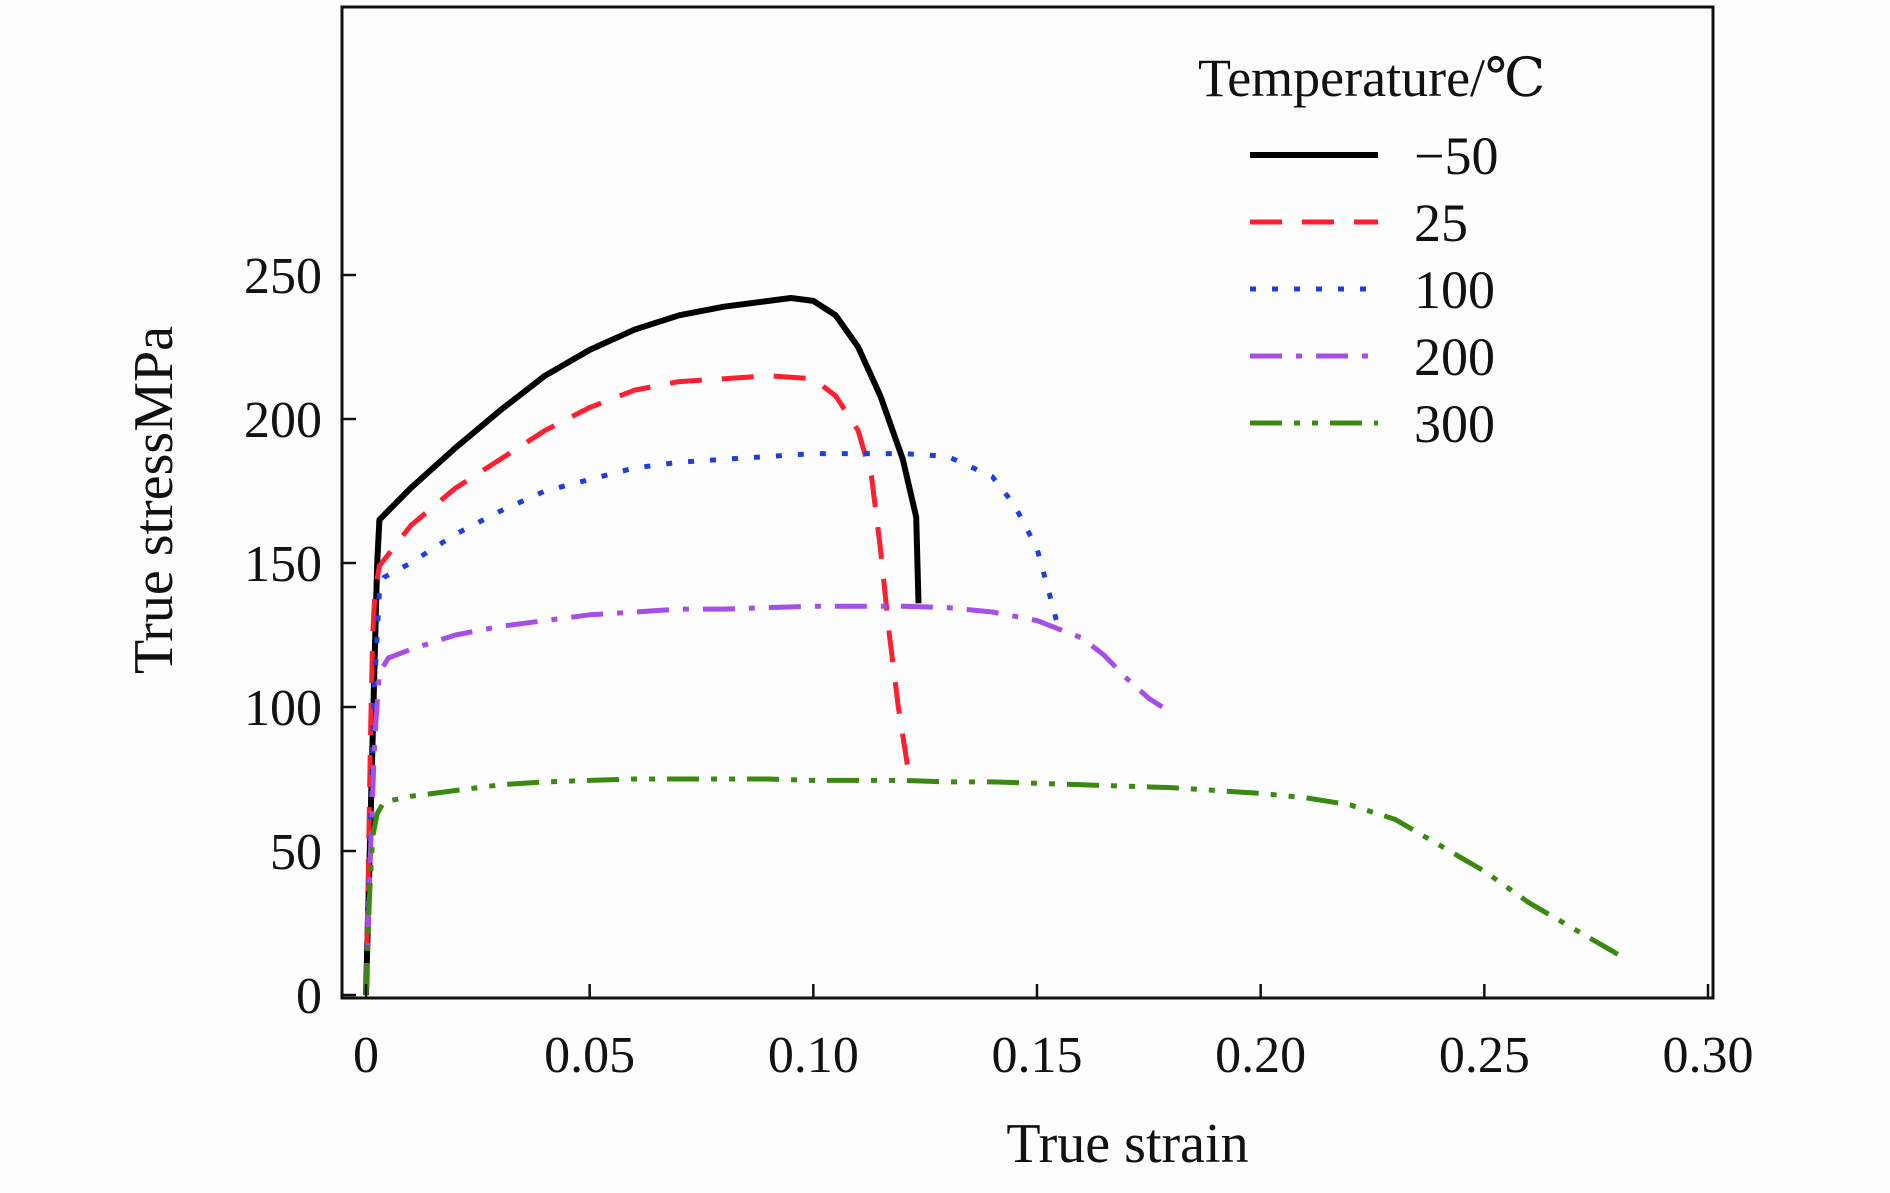 This screenshot has width=1890, height=1193. What do you see at coordinates (154, 500) in the screenshot?
I see `y-axis-label: True stressMPa` at bounding box center [154, 500].